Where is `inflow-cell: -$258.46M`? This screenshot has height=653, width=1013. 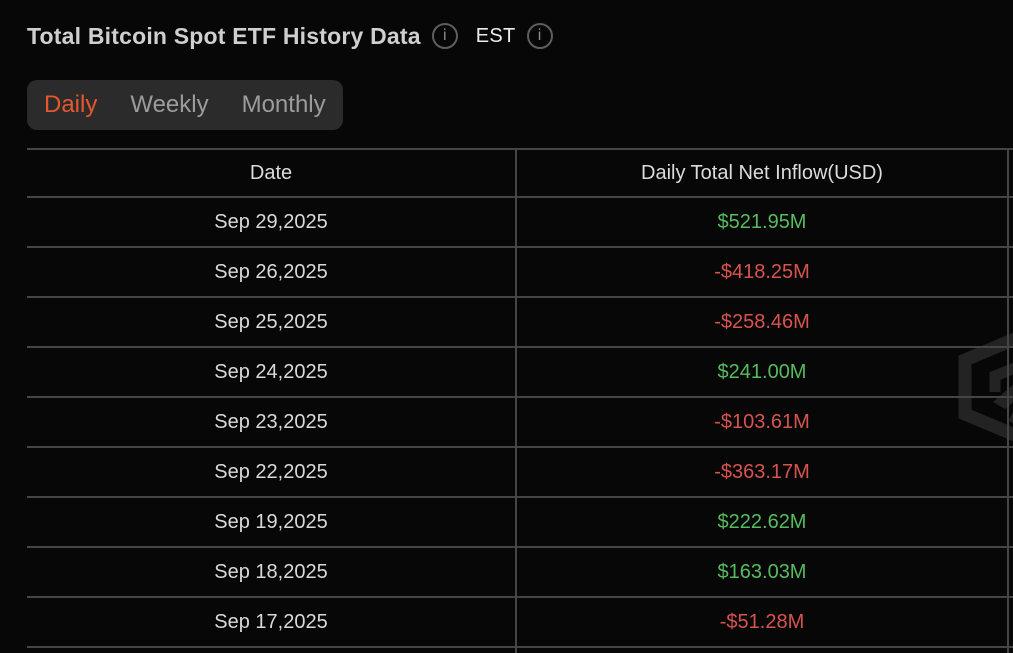
inflow-cell: -$258.46M is located at coordinates (763, 322).